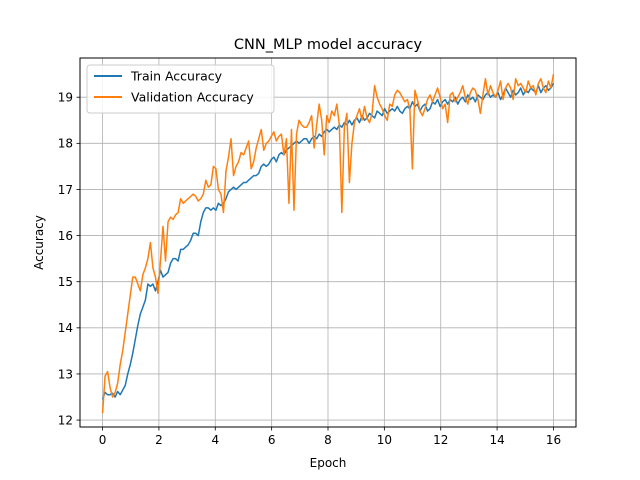 The width and height of the screenshot is (640, 480). What do you see at coordinates (215, 440) in the screenshot?
I see `x-tick-label: 4` at bounding box center [215, 440].